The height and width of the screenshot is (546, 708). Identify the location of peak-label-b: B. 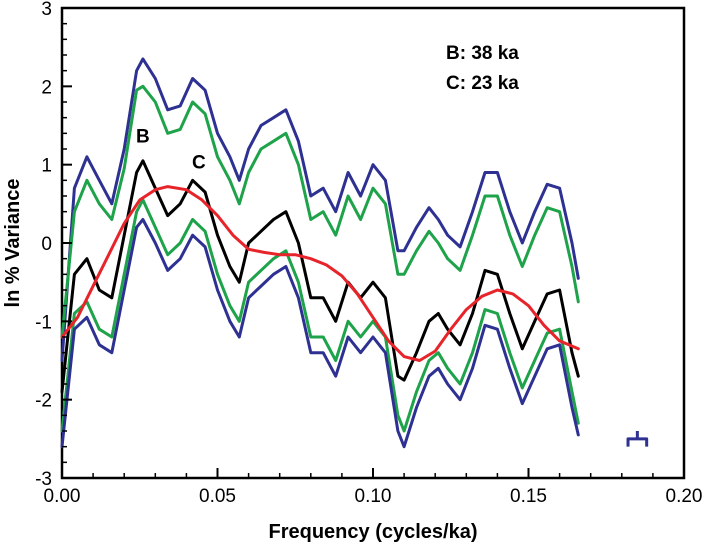
(143, 137).